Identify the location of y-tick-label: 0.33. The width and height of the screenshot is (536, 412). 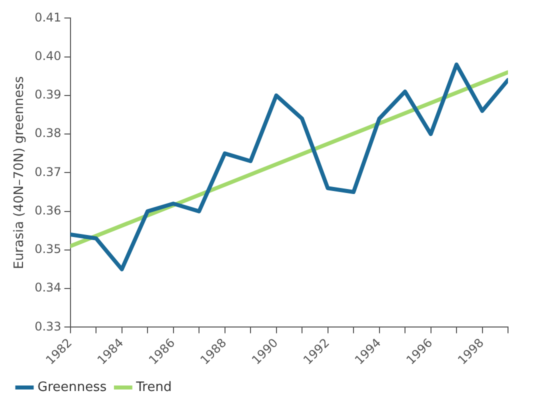
(48, 326).